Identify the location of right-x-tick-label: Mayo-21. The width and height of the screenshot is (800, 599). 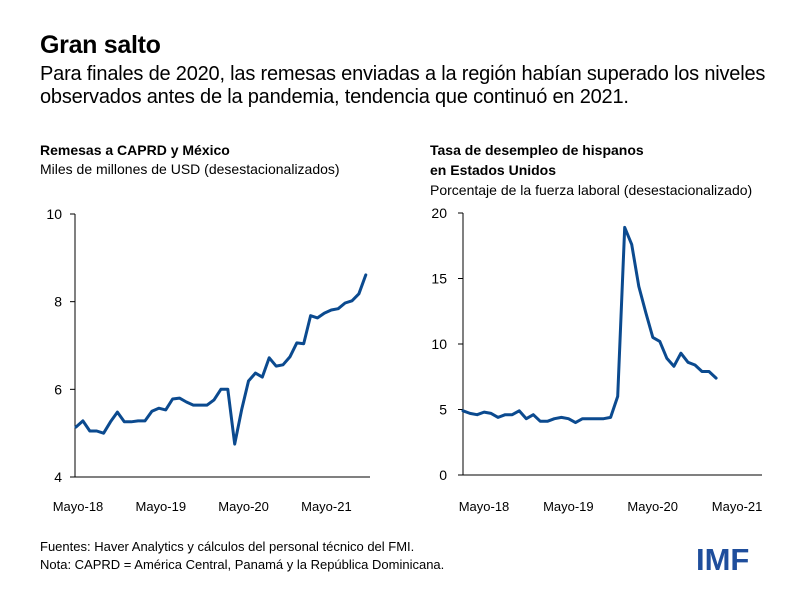
(737, 506).